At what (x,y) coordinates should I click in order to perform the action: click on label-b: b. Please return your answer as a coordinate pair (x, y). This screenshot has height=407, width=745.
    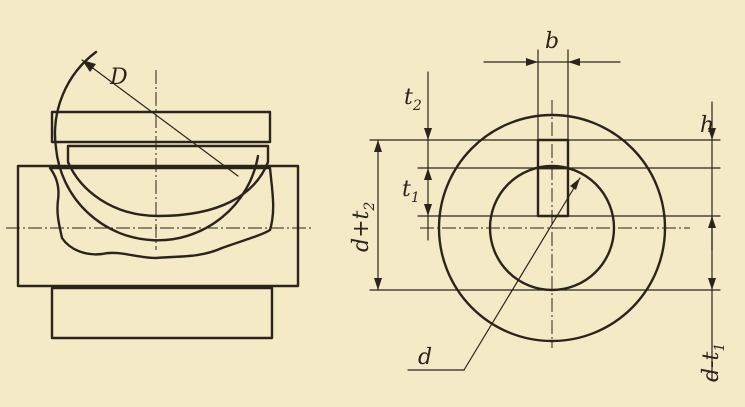
    Looking at the image, I should click on (552, 41).